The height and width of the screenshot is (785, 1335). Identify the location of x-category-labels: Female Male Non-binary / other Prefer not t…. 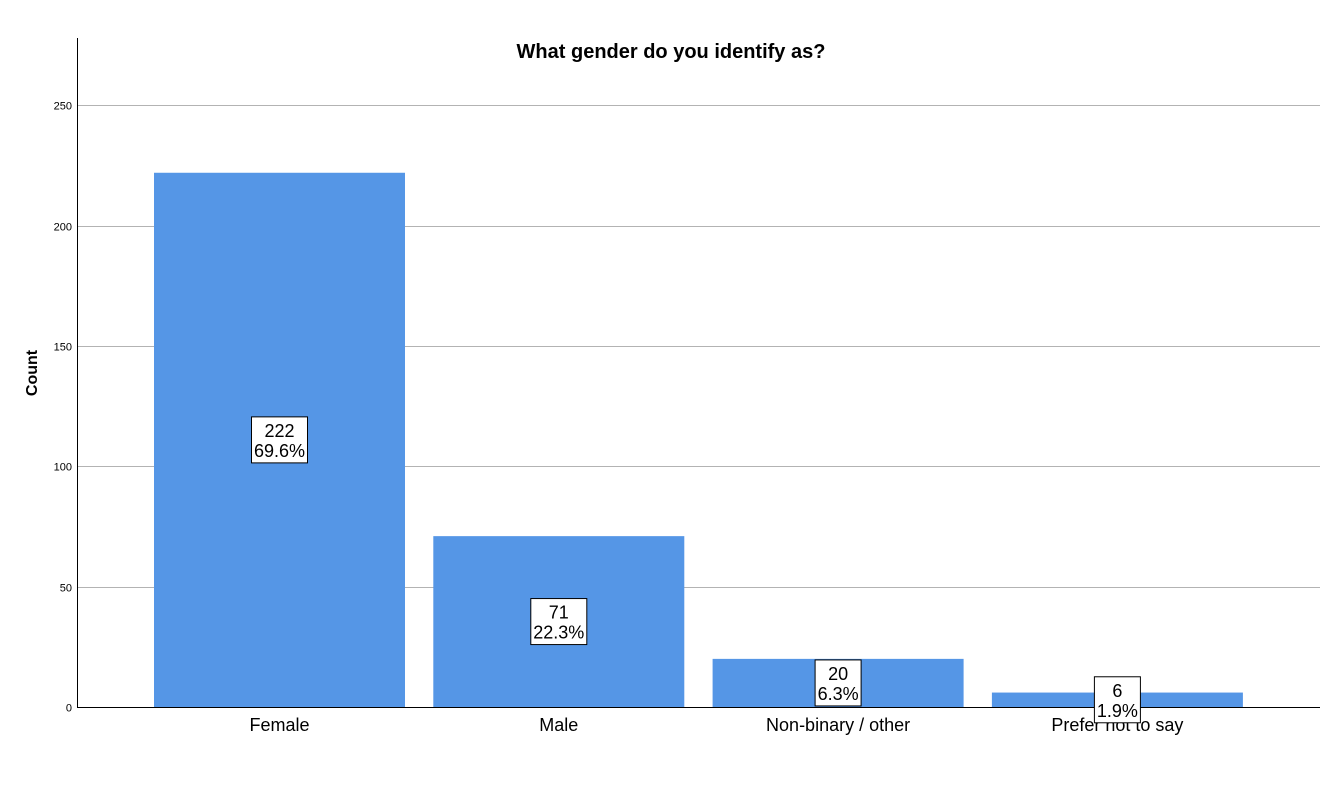
(716, 725).